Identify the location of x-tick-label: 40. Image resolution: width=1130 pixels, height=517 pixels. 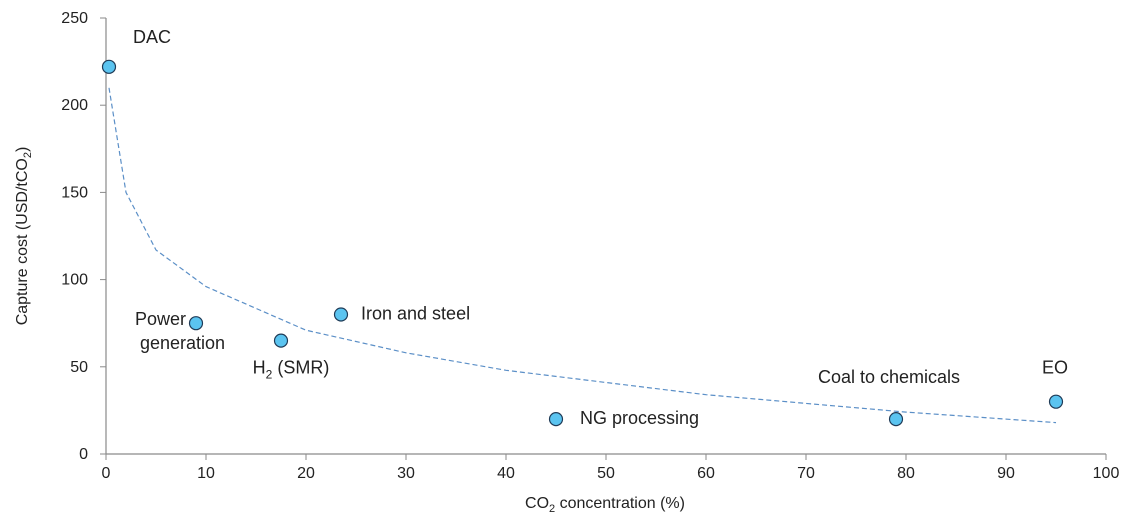
(506, 473).